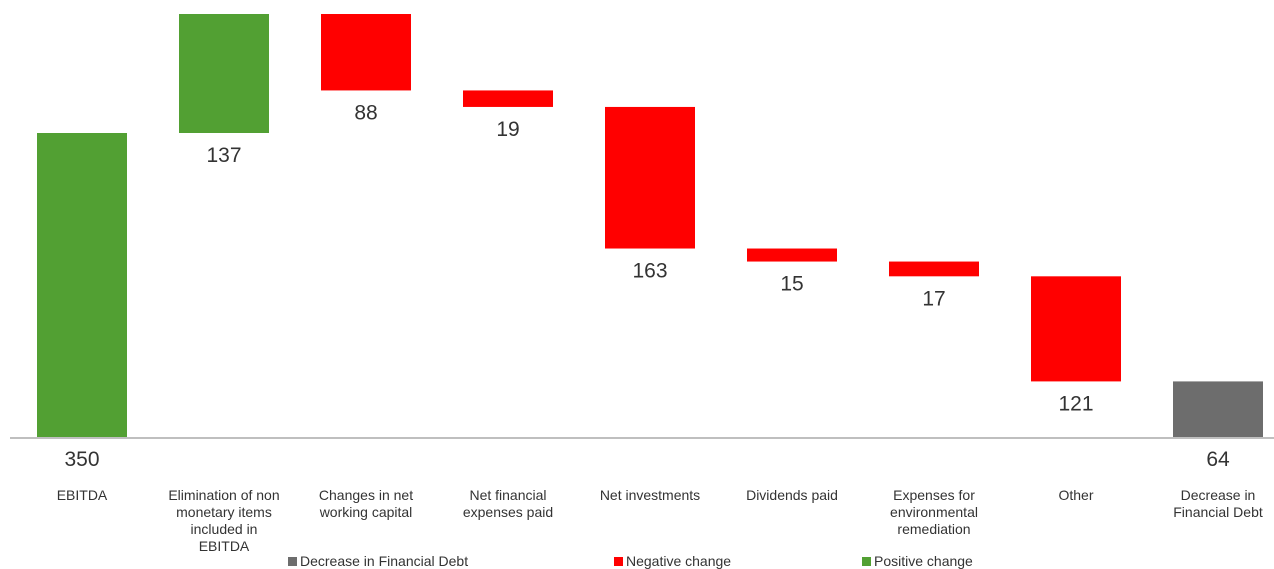  I want to click on category-label-environmental: Expenses for environmental remediation, so click(934, 512).